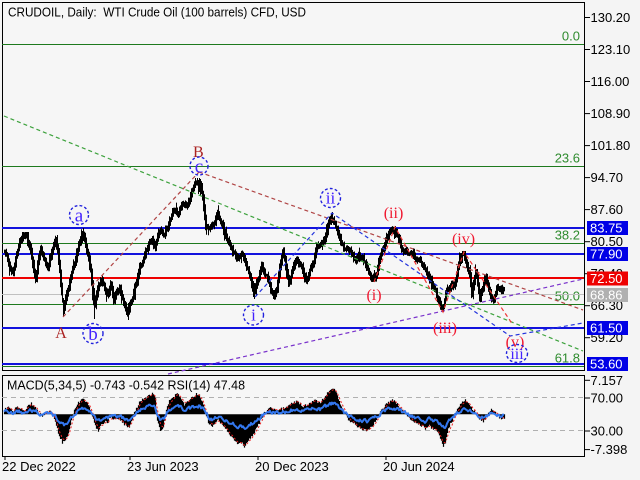 The width and height of the screenshot is (640, 480). What do you see at coordinates (198, 152) in the screenshot?
I see `svg-text: B` at bounding box center [198, 152].